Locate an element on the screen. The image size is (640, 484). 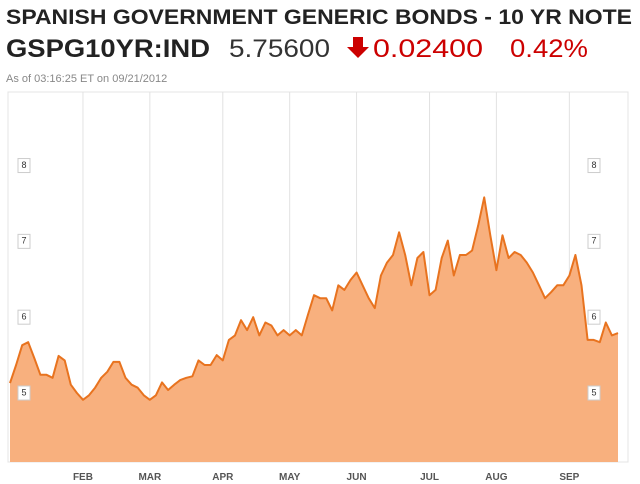
change: 0.02400 is located at coordinates (428, 49).